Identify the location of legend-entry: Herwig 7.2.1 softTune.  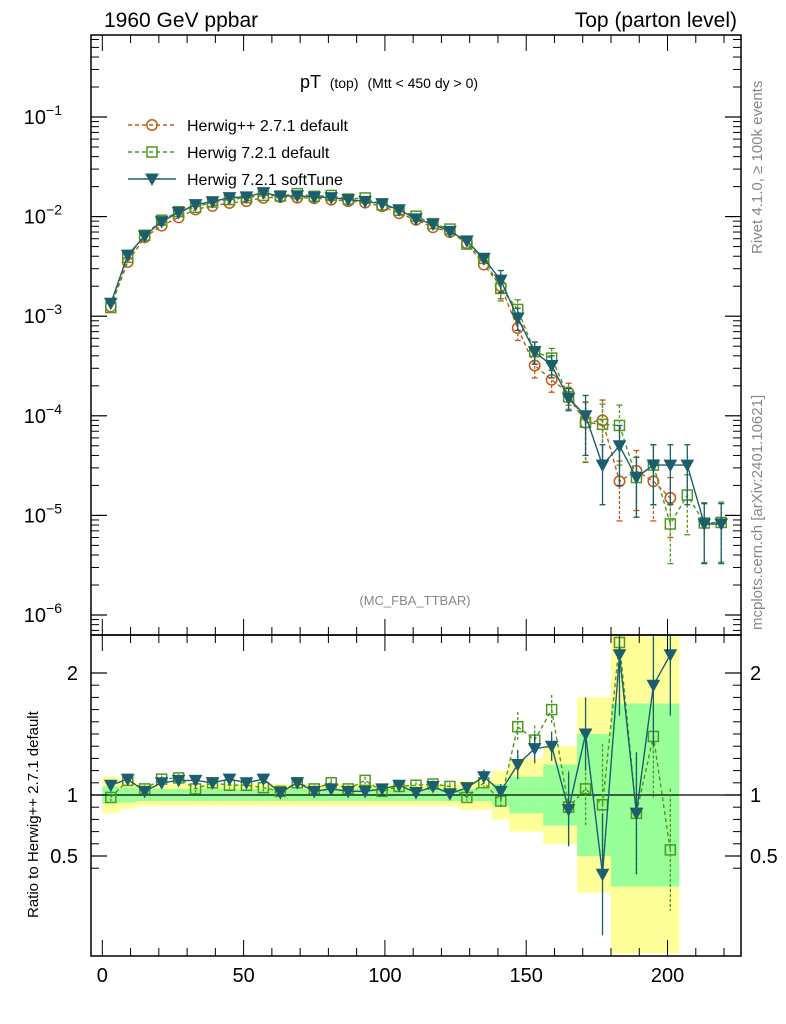
(235, 180).